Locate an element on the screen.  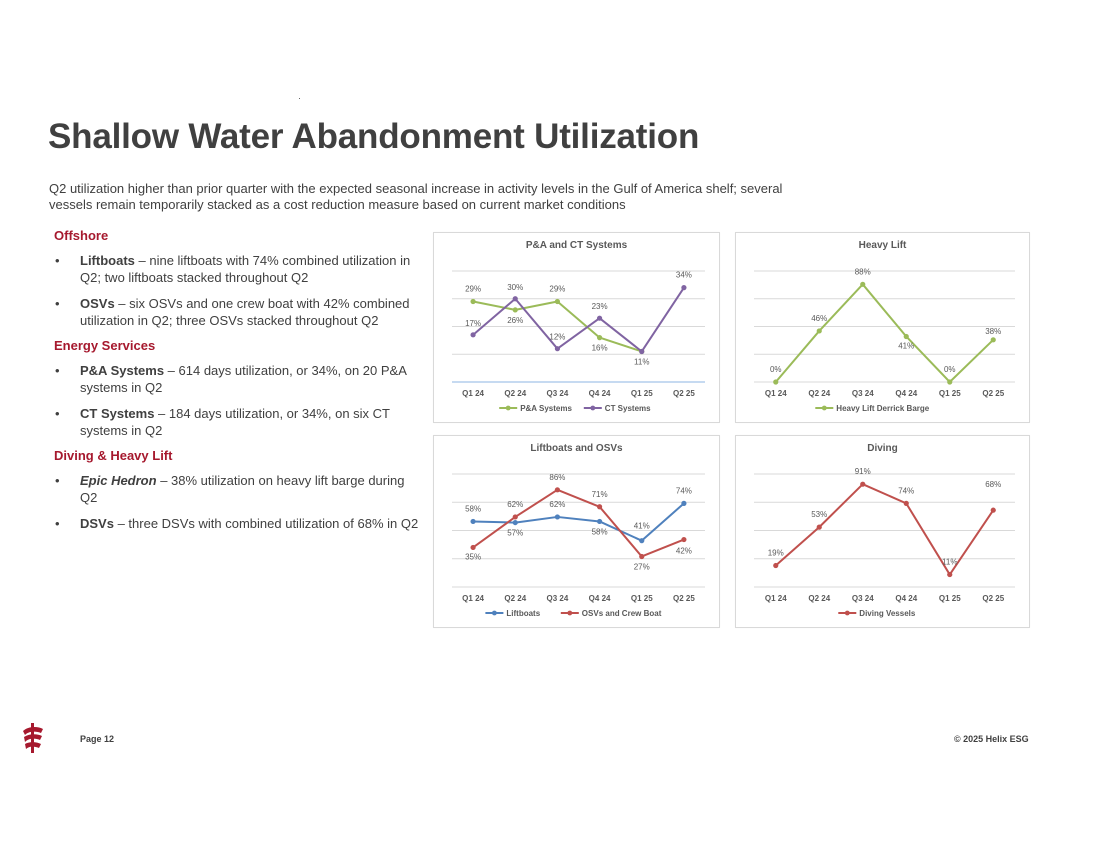
data-label: 46% is located at coordinates (819, 318).